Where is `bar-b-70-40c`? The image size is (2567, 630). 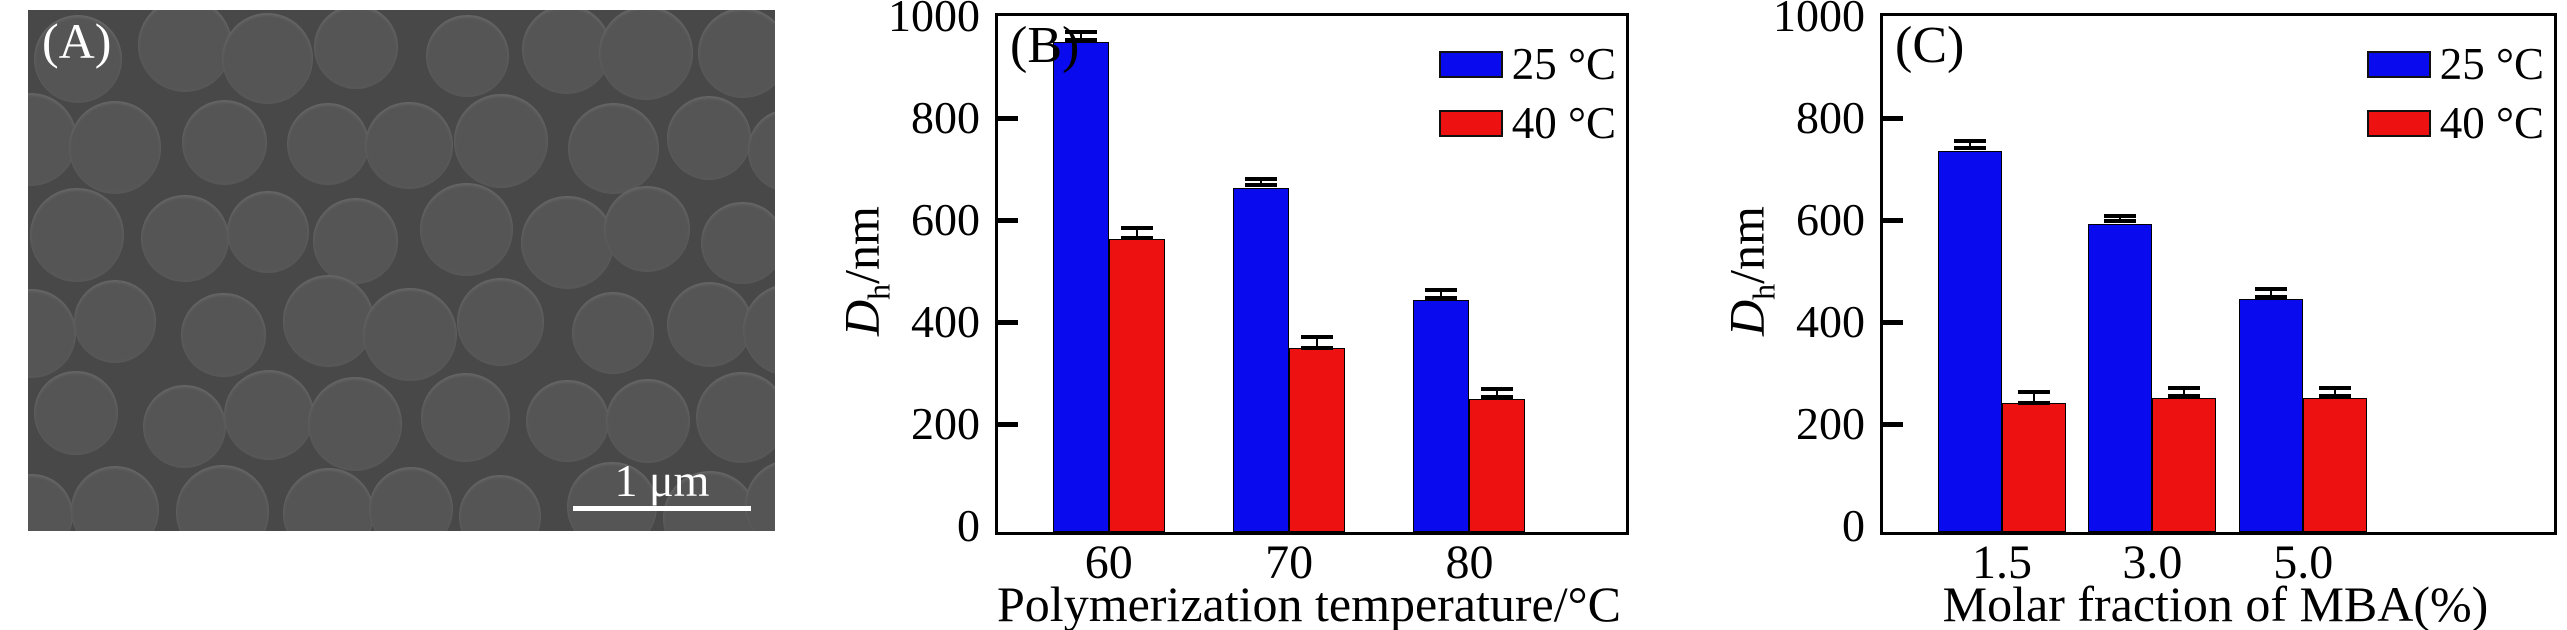
bar-b-70-40c is located at coordinates (1317, 440).